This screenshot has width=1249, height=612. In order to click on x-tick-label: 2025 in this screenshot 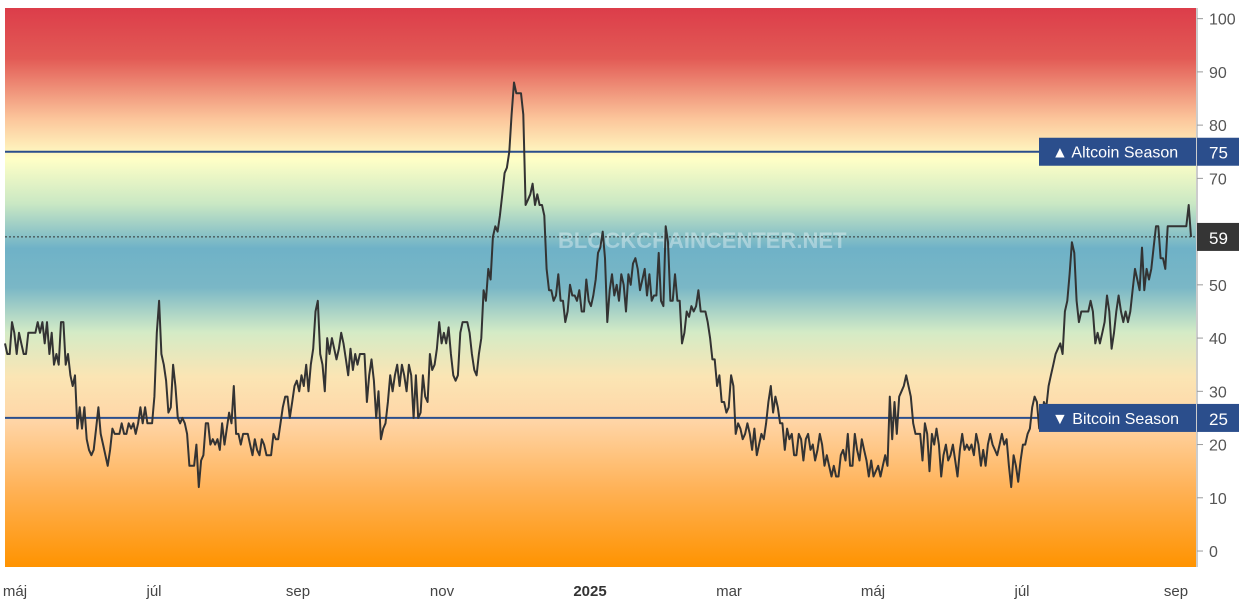, I will do `click(589, 591)`.